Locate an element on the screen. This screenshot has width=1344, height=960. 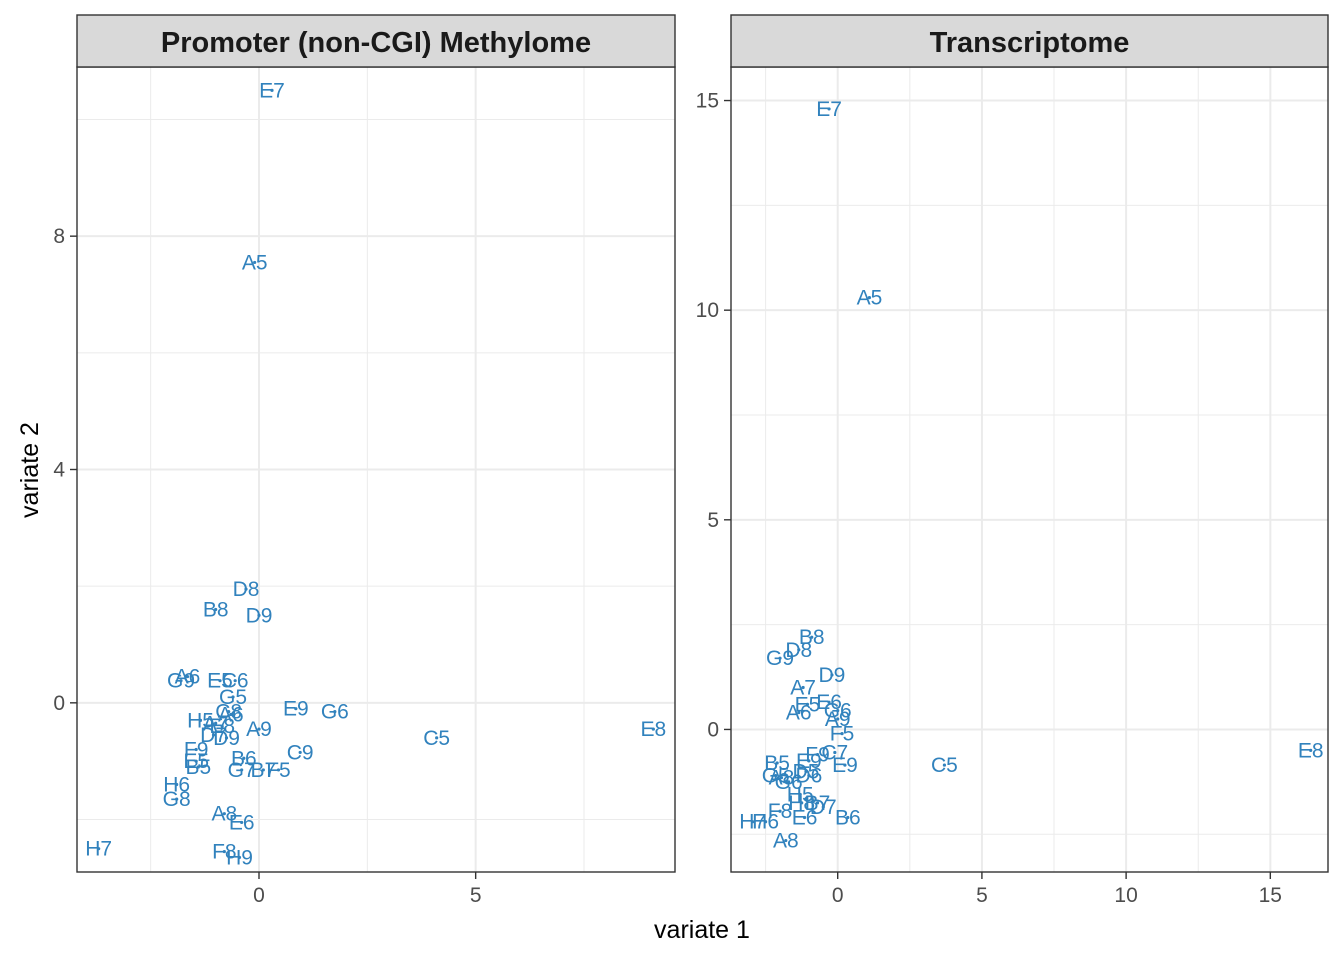
y-tick-label: 8 is located at coordinates (59, 236).